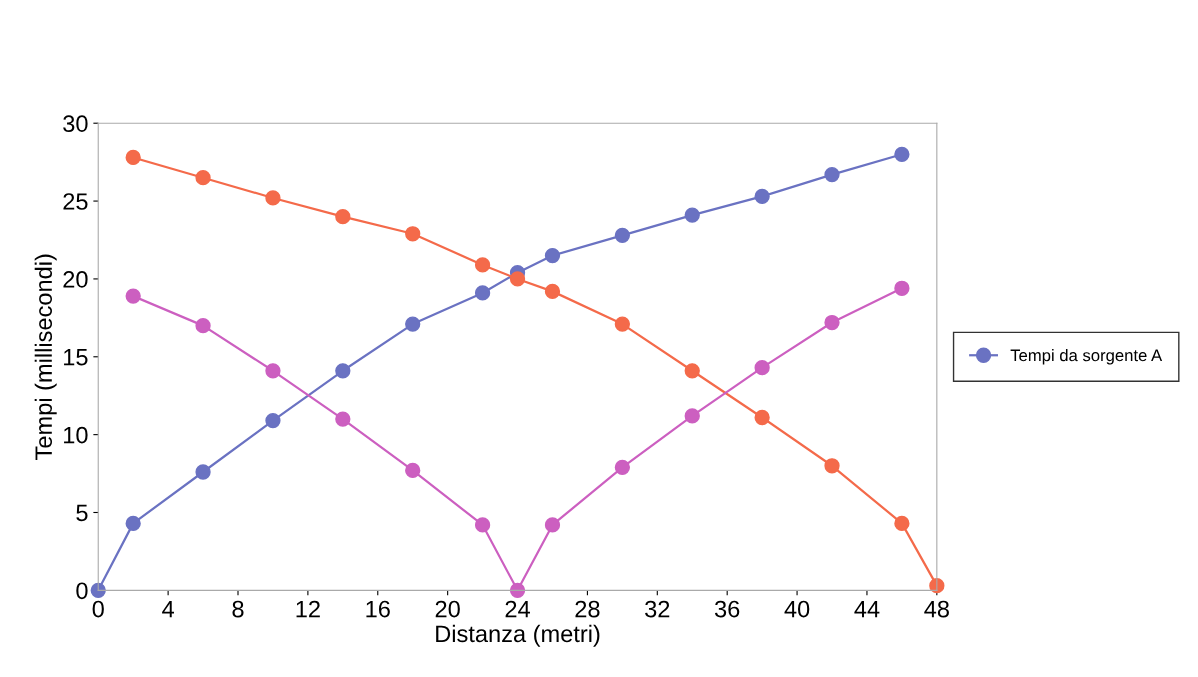 The width and height of the screenshot is (1198, 677). I want to click on x-tick-label: 40, so click(797, 609).